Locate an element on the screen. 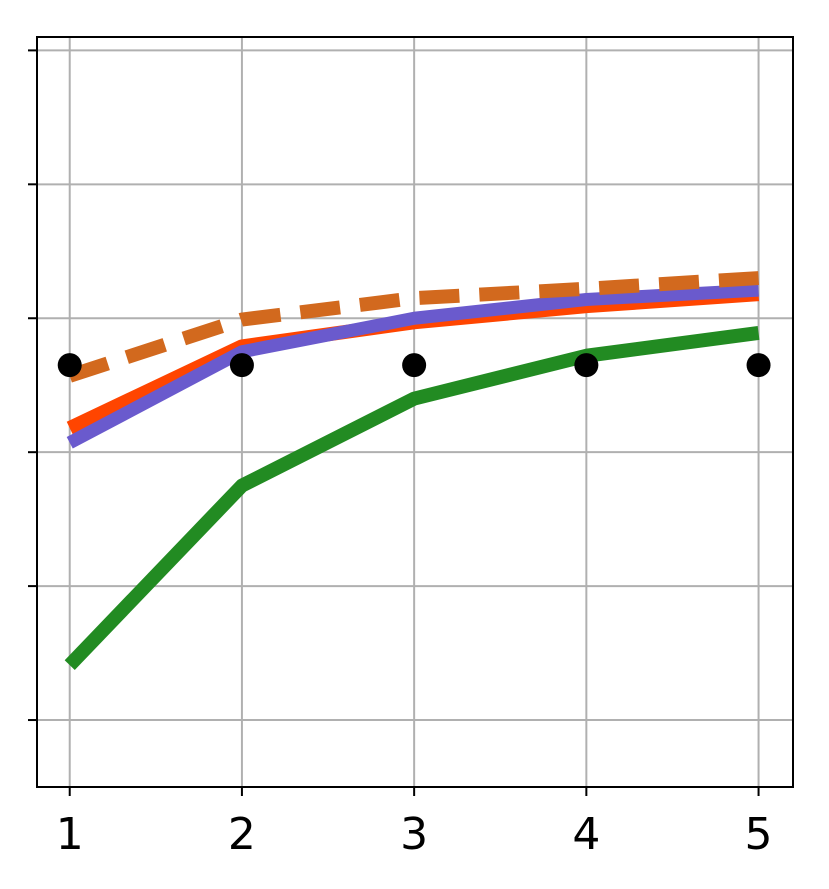  x-tick-label: 2 is located at coordinates (242, 834).